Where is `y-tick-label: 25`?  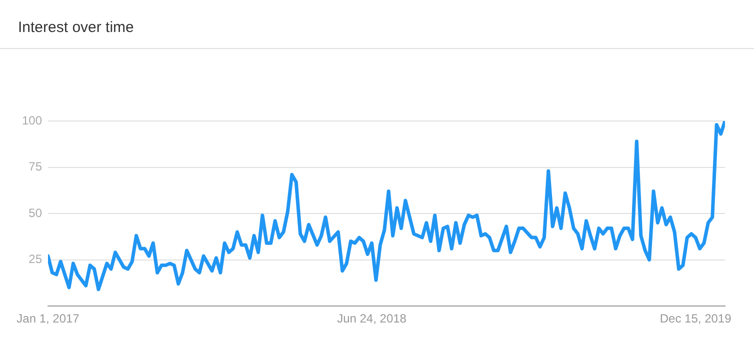
y-tick-label: 25 is located at coordinates (35, 259).